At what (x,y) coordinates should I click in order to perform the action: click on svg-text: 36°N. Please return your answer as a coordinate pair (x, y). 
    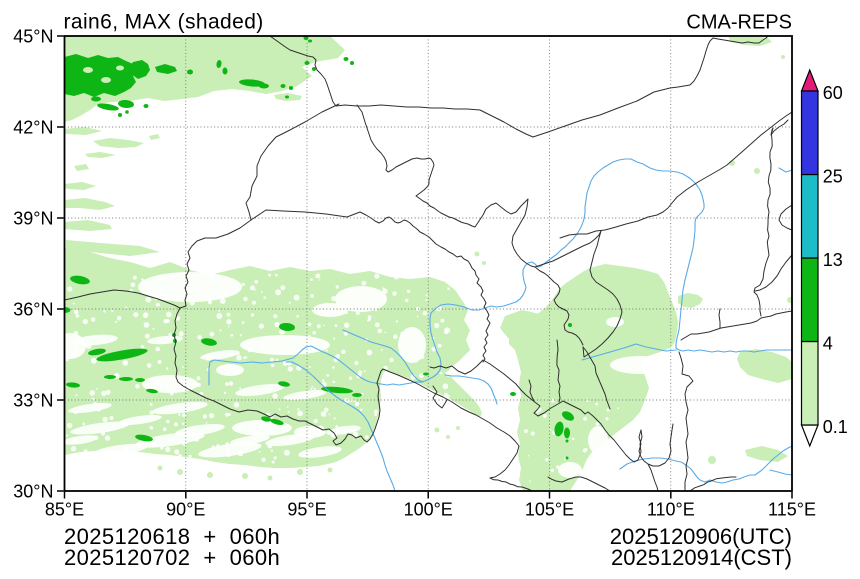
    Looking at the image, I should click on (33, 309).